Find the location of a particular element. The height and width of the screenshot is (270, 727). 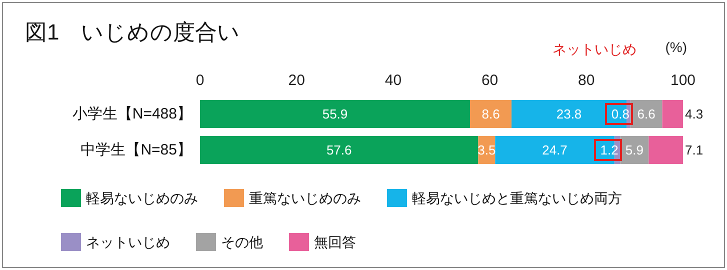

data-label: 4.3 is located at coordinates (694, 114).